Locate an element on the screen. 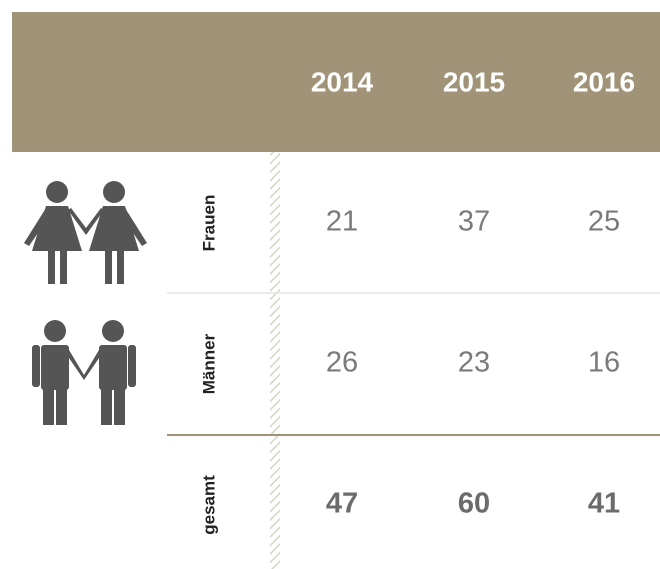 Image resolution: width=660 pixels, height=569 pixels. cell-value: 37 is located at coordinates (474, 222).